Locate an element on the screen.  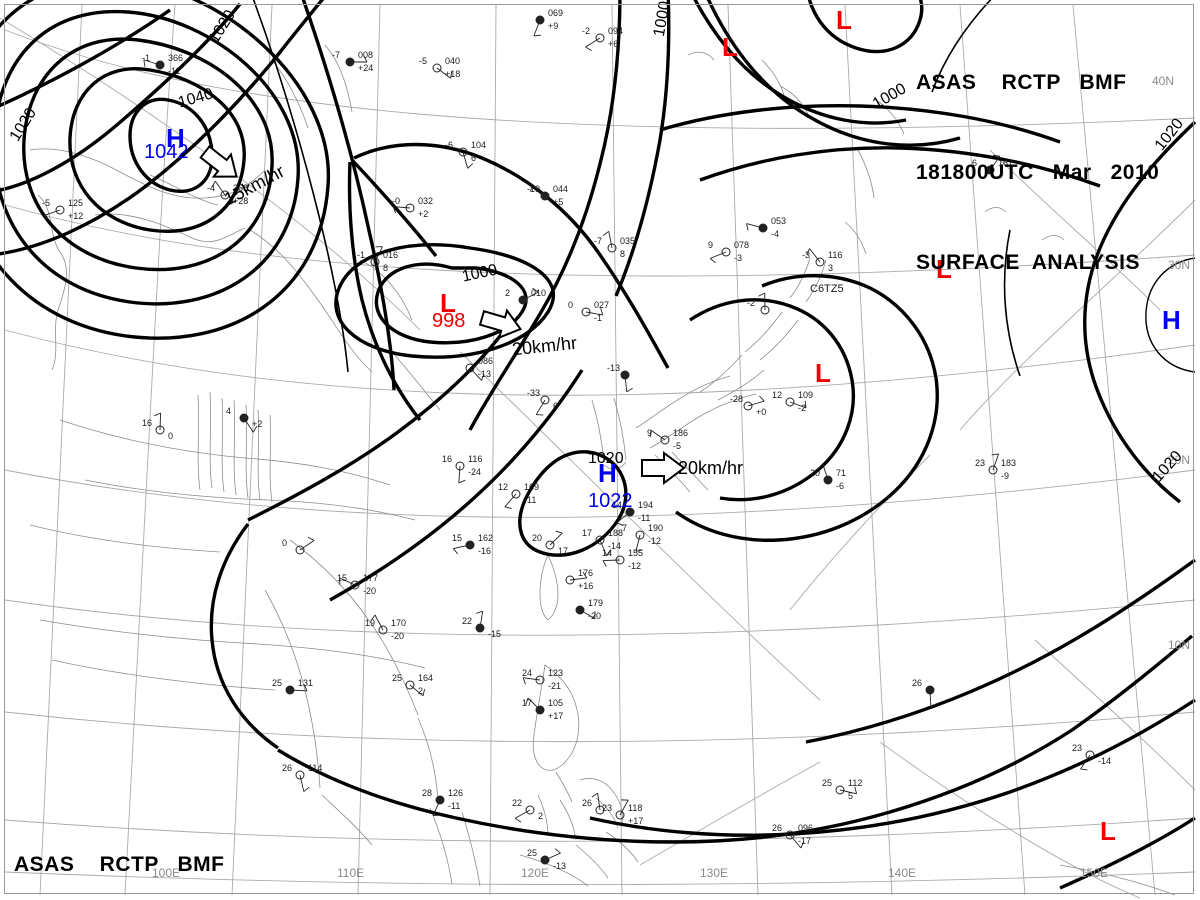
station-dewpoint: -20 is located at coordinates (369, 591).